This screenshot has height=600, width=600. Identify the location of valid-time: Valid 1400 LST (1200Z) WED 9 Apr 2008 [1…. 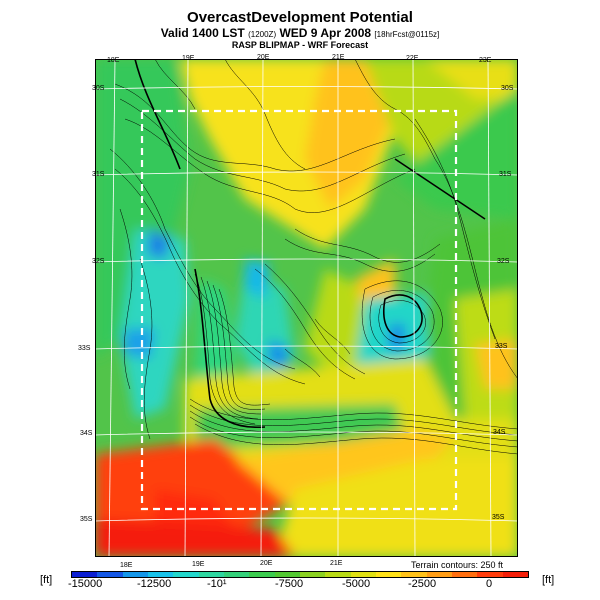
(300, 33).